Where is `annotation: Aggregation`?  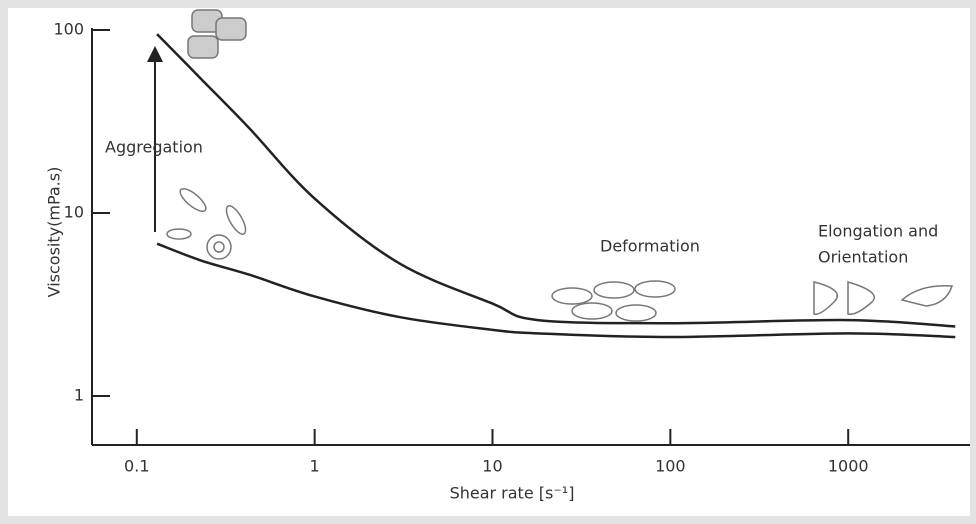 annotation: Aggregation is located at coordinates (154, 147).